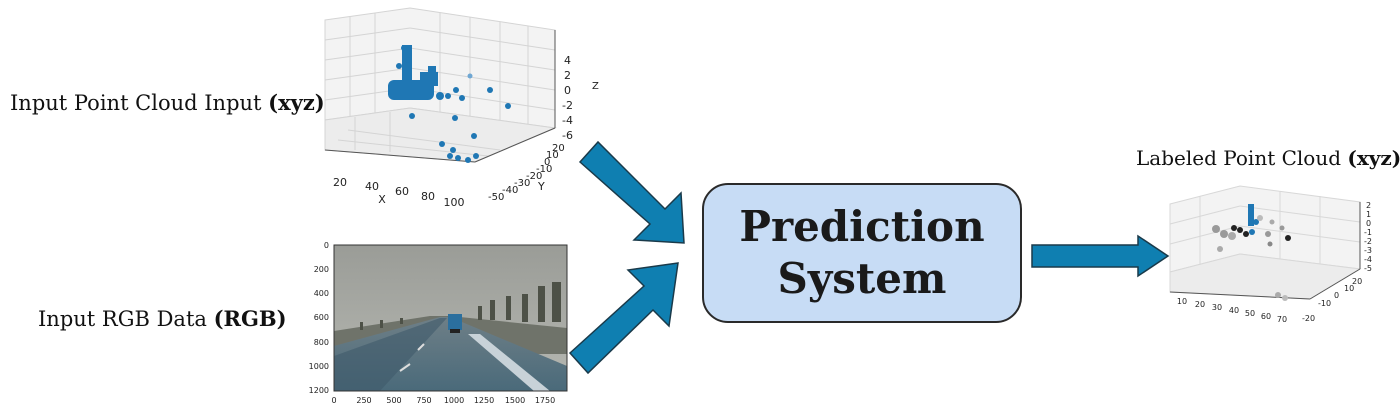 The image size is (1400, 413). Describe the element at coordinates (449, 104) in the screenshot. I see `input-point-cloud-points` at that location.